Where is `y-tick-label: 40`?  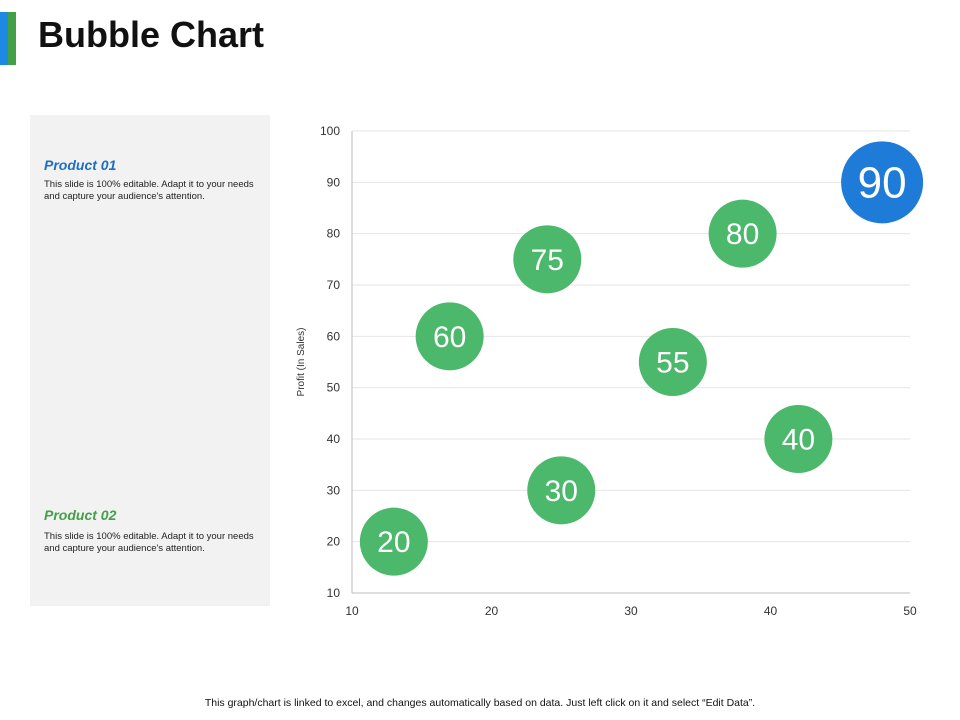
y-tick-label: 40 is located at coordinates (334, 439).